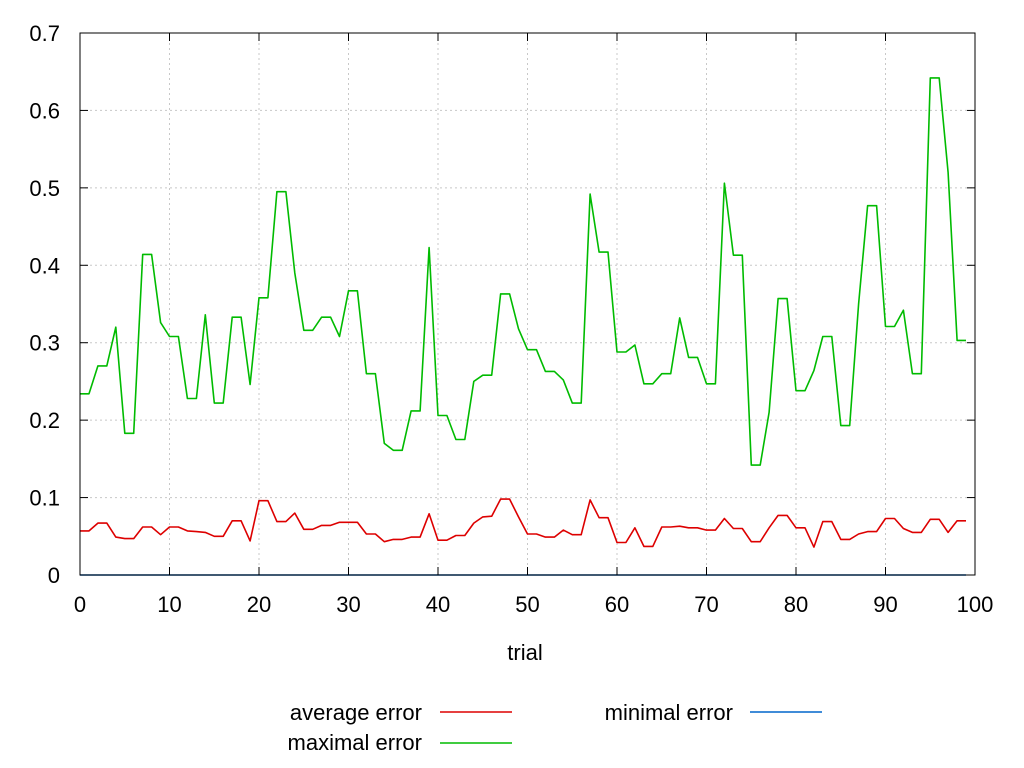  Describe the element at coordinates (44, 498) in the screenshot. I see `y-tick-label: 0.1` at that location.